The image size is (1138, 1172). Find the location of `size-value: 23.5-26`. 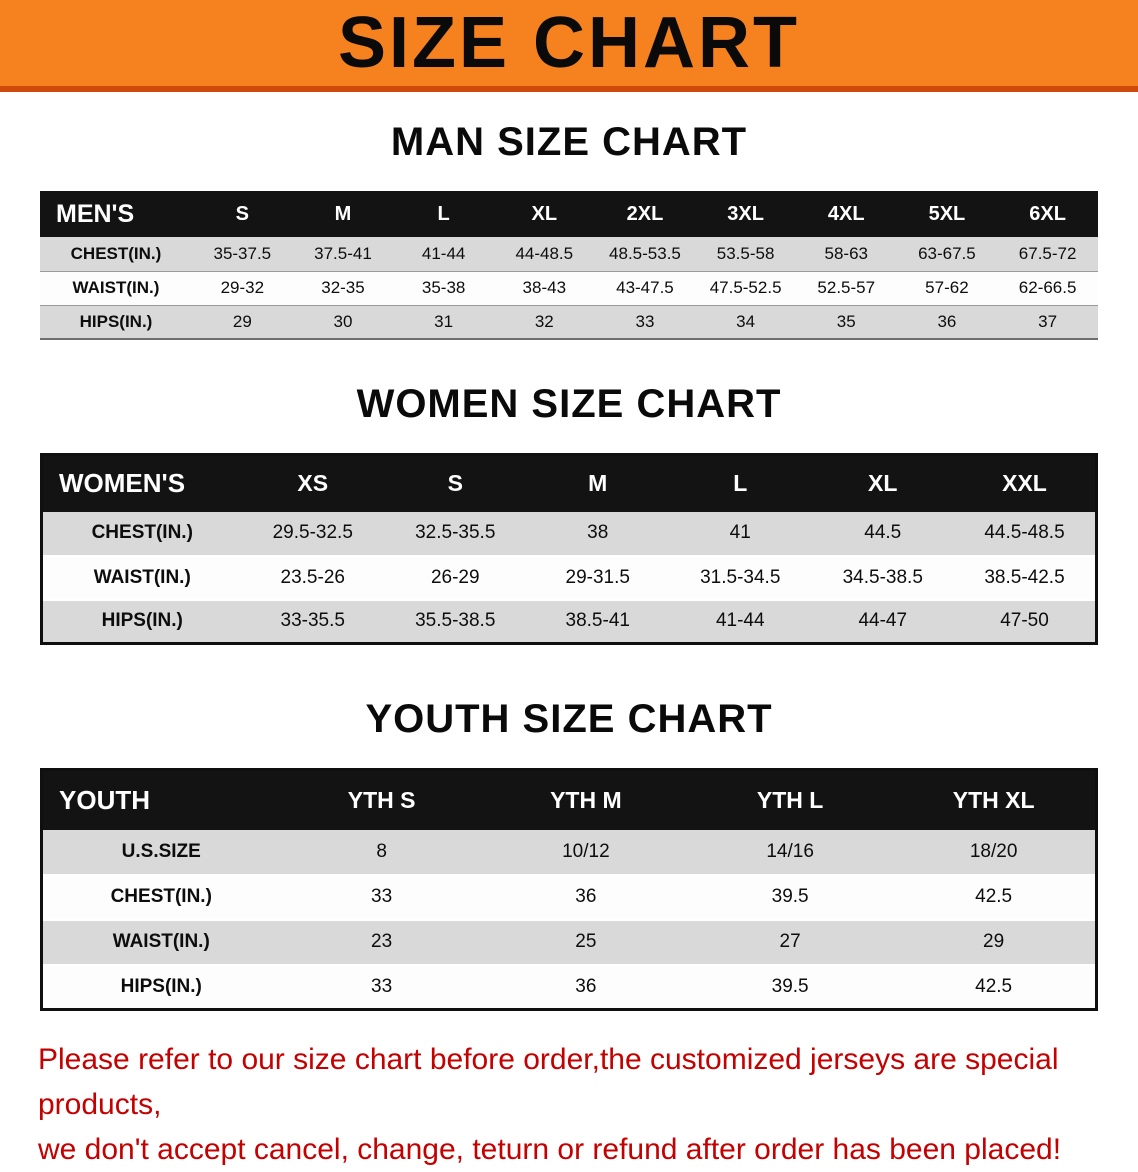

size-value: 23.5-26 is located at coordinates (312, 577).